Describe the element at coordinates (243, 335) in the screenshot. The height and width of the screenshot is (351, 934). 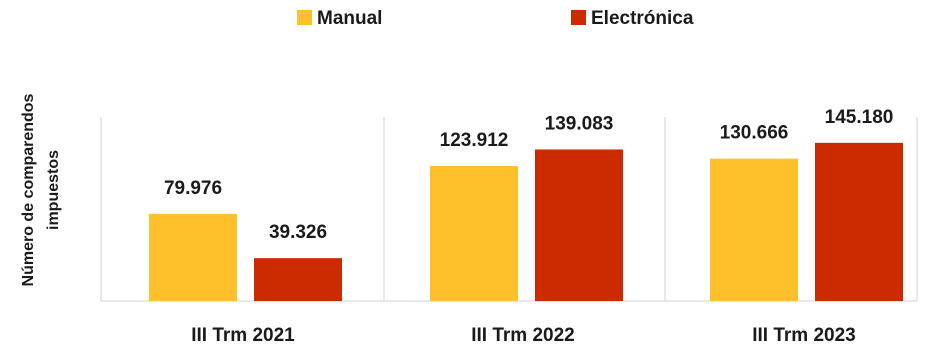
I see `category-label-1: III Trm 2021` at that location.